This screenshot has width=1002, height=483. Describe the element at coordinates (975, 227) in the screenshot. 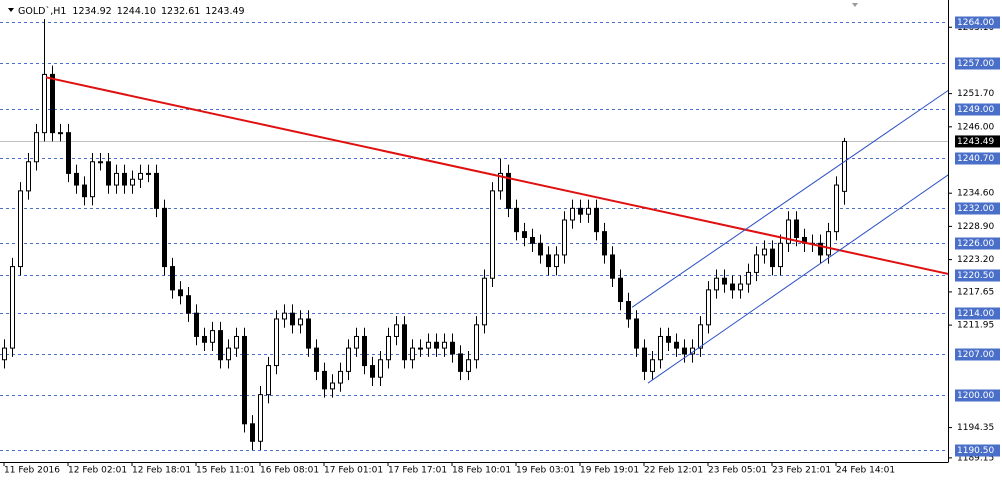

I see `y-tick-label: 1228.90` at that location.